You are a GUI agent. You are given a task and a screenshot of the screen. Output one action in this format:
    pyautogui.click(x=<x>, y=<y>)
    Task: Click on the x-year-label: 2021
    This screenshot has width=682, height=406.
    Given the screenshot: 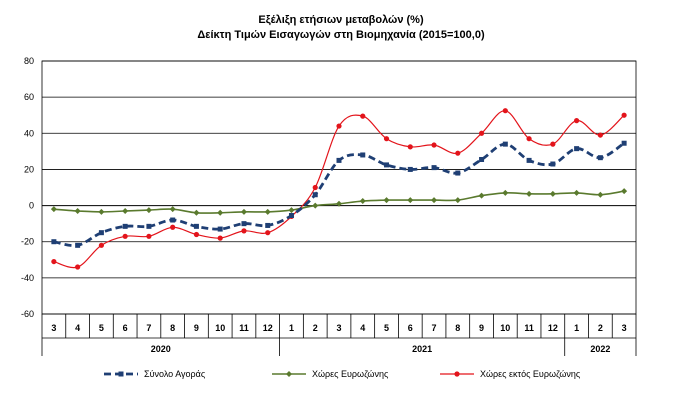 What is the action you would take?
    pyautogui.click(x=422, y=349)
    